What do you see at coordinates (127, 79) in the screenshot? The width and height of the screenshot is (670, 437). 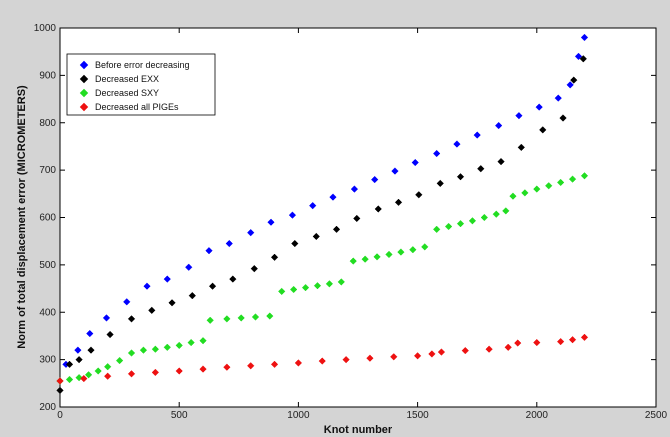 I see `legend-label: Decreased EXX` at bounding box center [127, 79].